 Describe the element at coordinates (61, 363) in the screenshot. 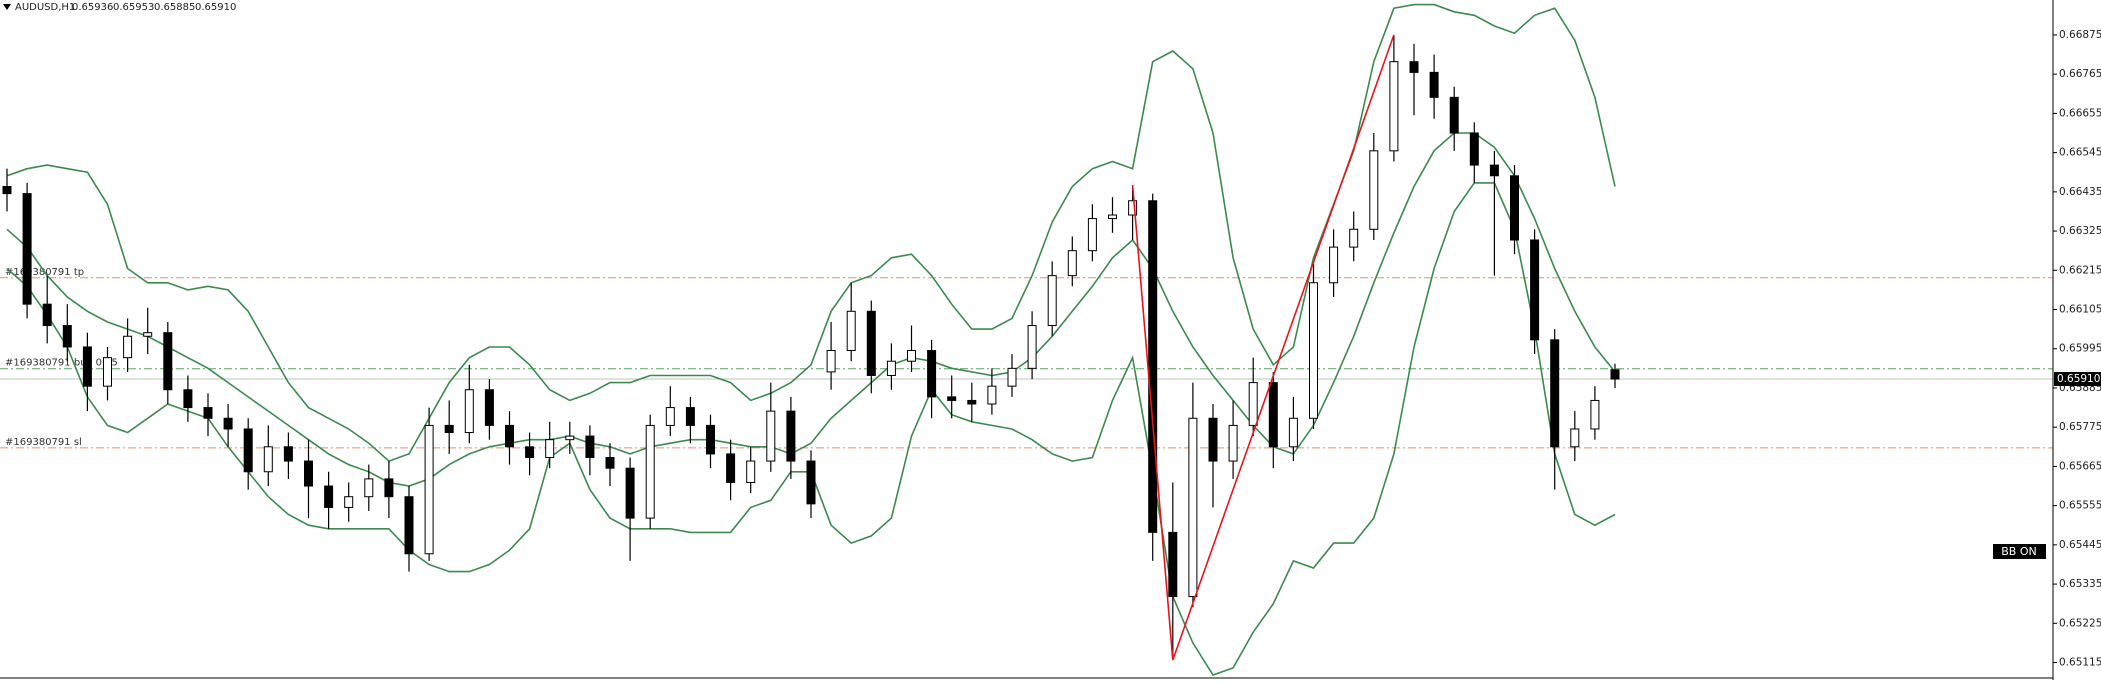

I see `order-level-label: #169380791 buy 0.15` at that location.